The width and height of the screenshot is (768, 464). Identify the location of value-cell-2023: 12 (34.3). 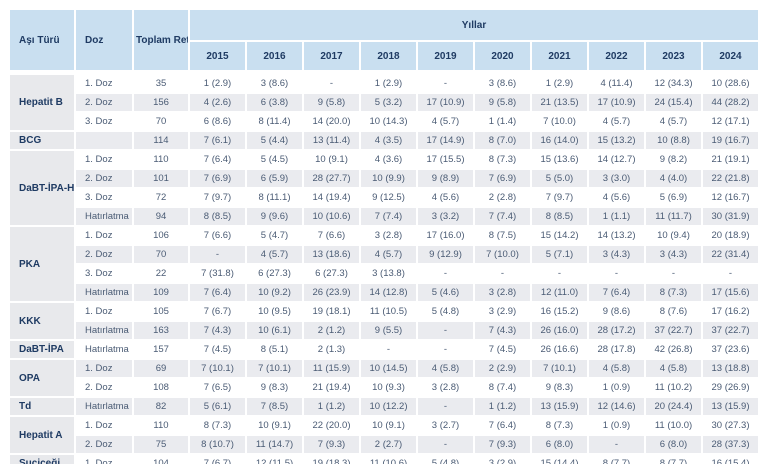
(673, 82).